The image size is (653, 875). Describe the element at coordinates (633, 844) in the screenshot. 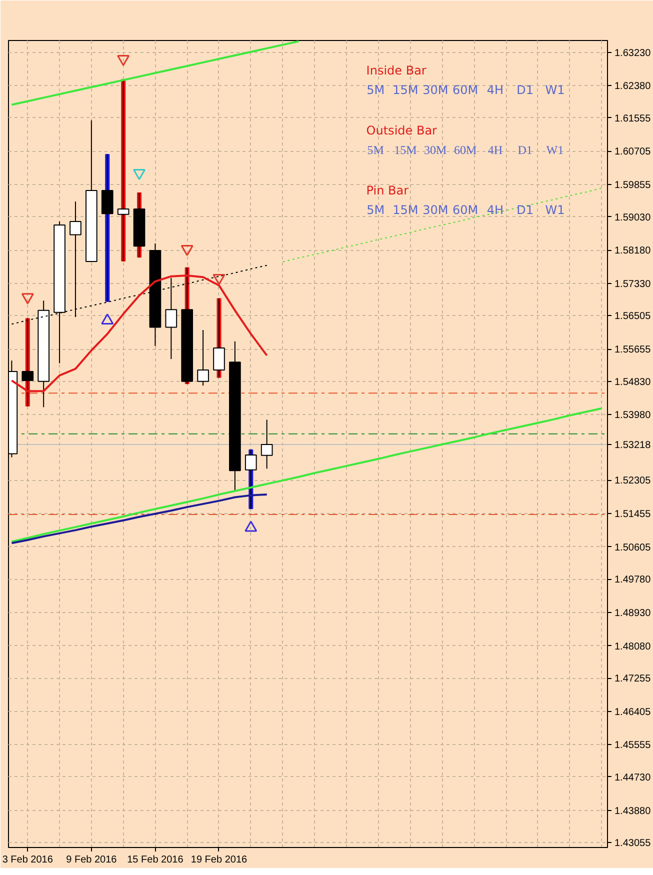

I see `y-tick-label: 1.43055` at that location.